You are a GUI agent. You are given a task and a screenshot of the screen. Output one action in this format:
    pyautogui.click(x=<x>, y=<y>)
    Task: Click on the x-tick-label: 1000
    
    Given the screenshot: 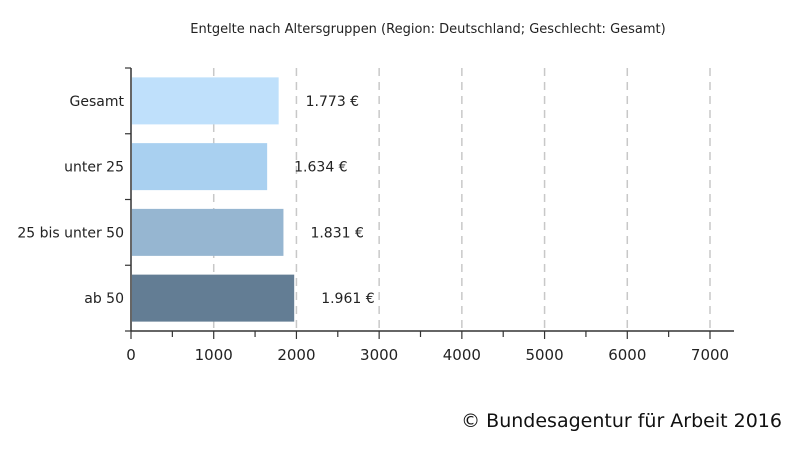 What is the action you would take?
    pyautogui.click(x=214, y=355)
    